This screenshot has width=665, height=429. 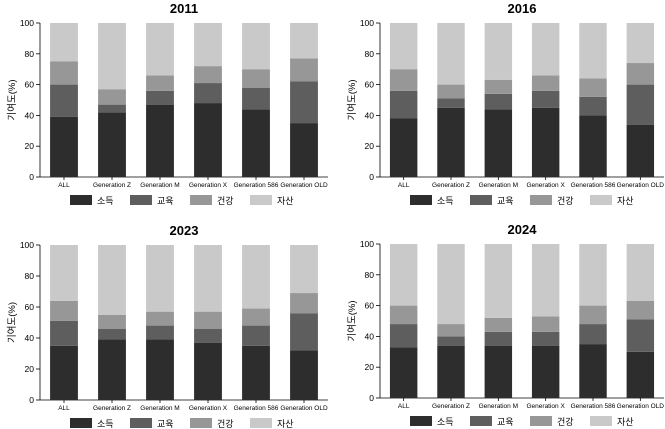 What do you see at coordinates (30, 146) in the screenshot?
I see `y-tick-label: 20` at bounding box center [30, 146].